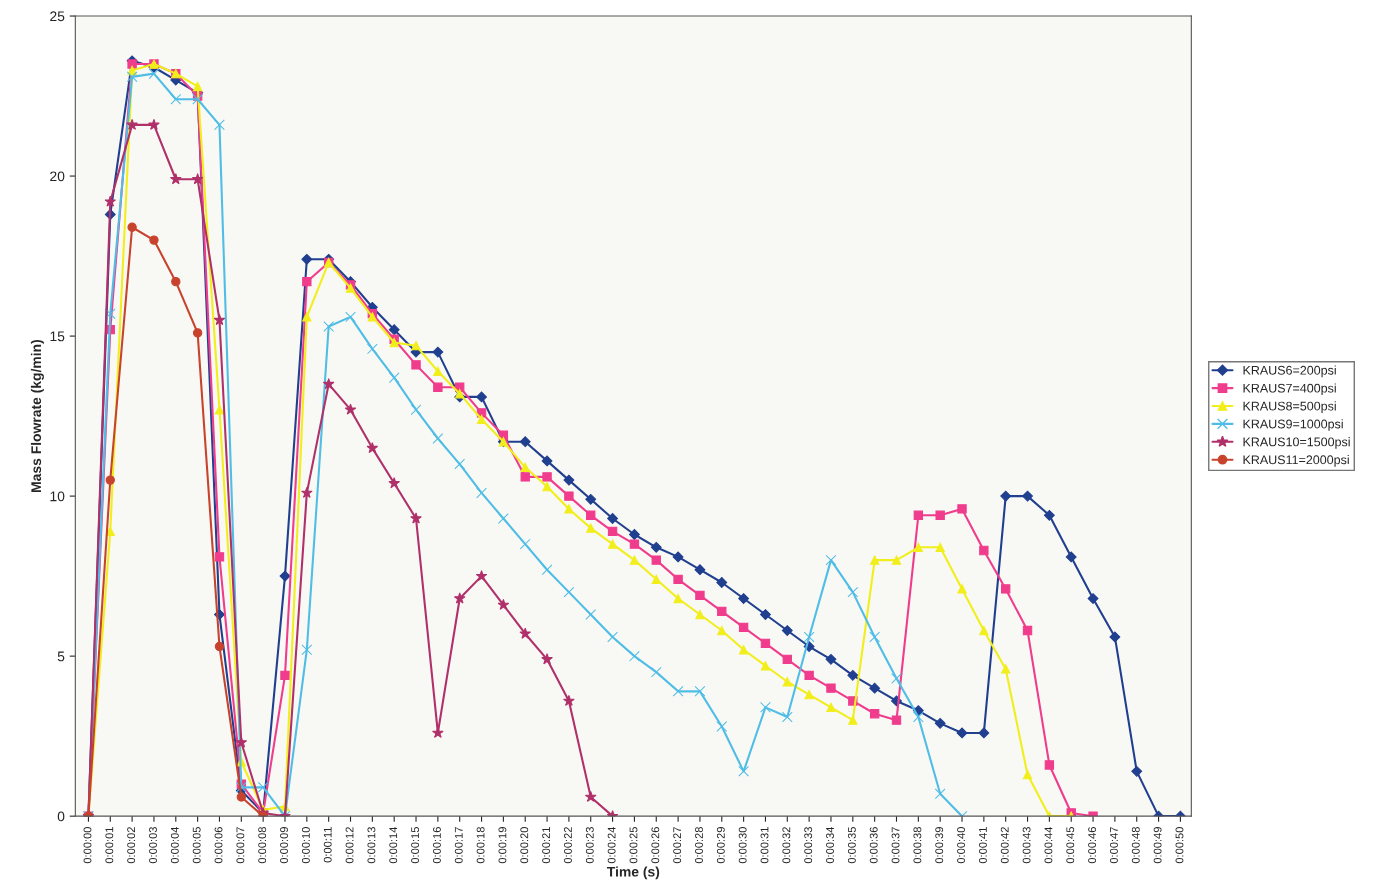 This screenshot has width=1395, height=891. I want to click on x-tick-label: 0:00:40, so click(961, 845).